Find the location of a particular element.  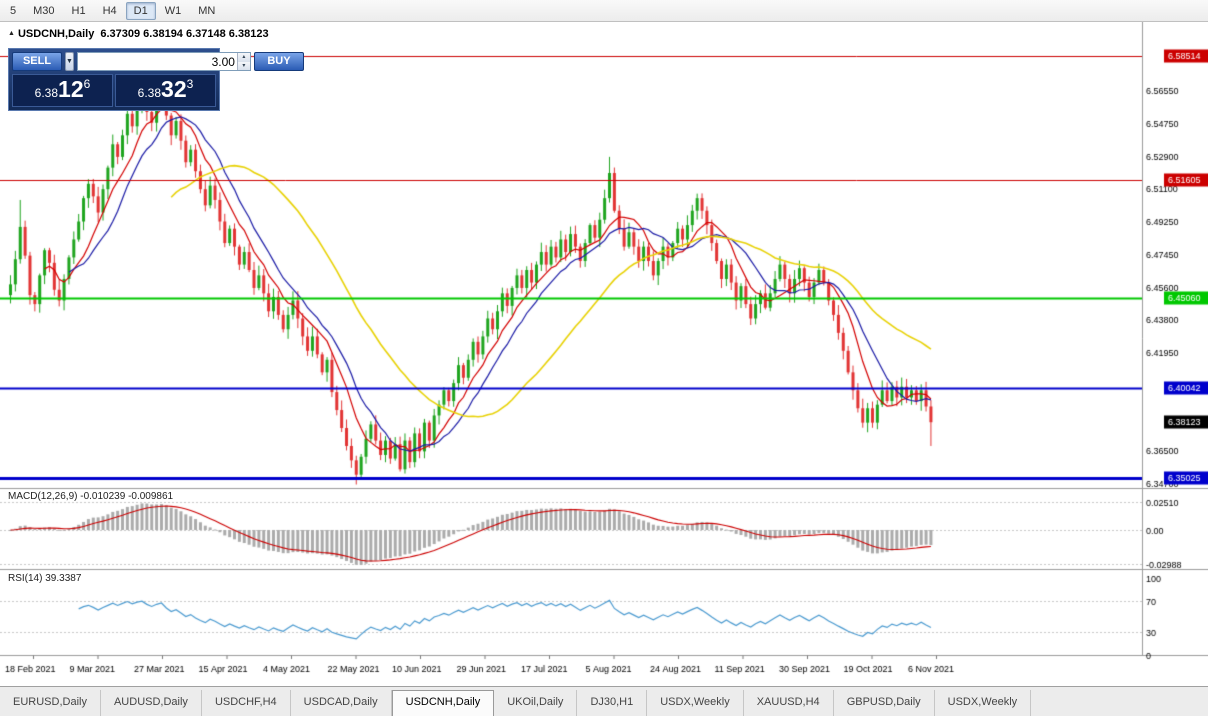

timeframe-button-h1: H1 is located at coordinates (78, 10).